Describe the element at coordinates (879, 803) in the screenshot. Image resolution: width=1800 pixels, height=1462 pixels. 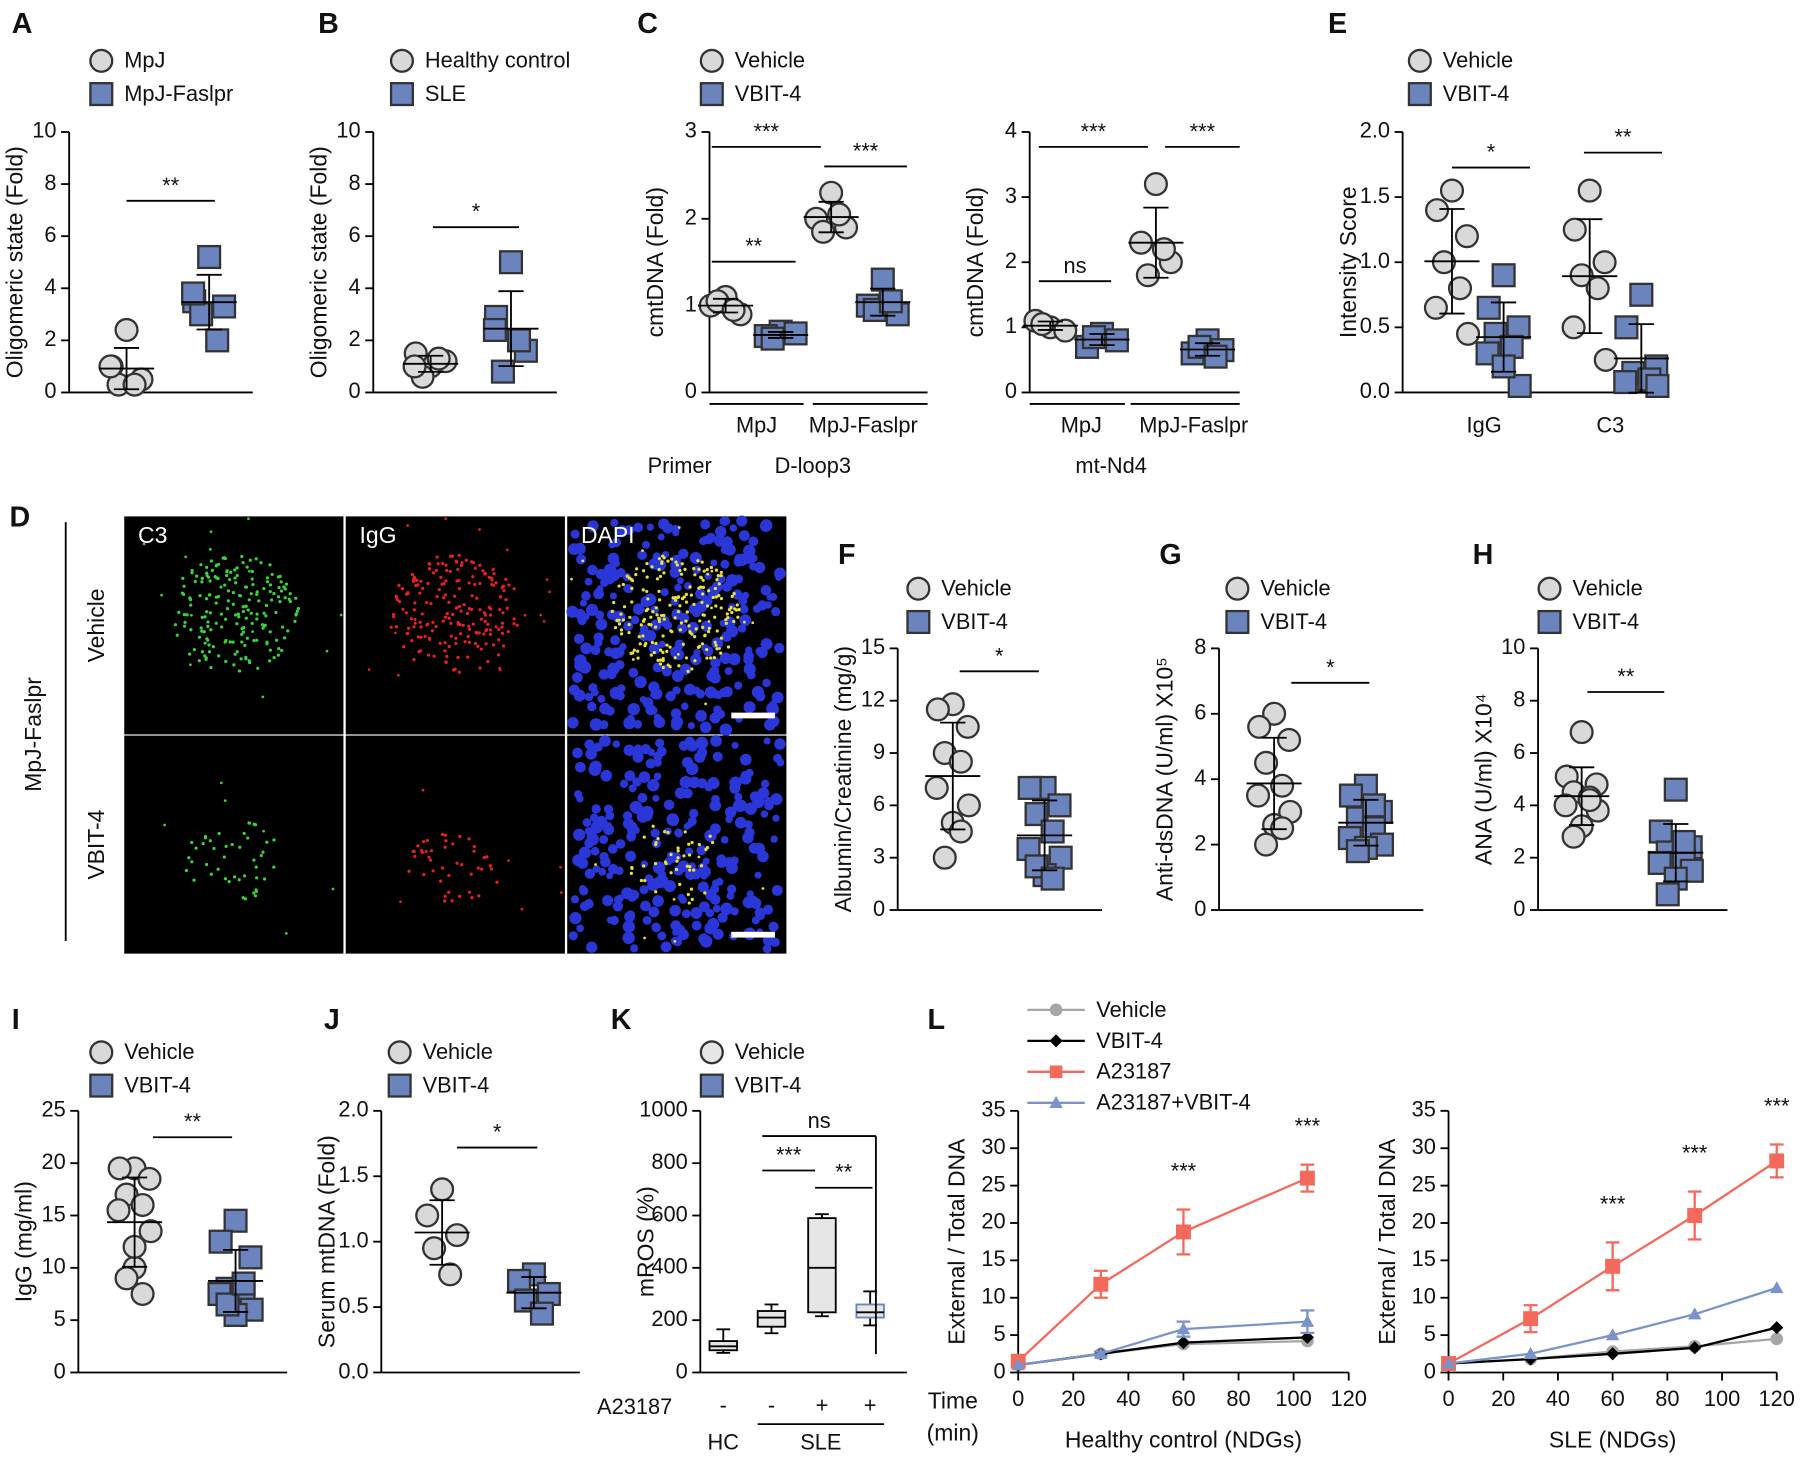
I see `y-tick-label: 6` at that location.